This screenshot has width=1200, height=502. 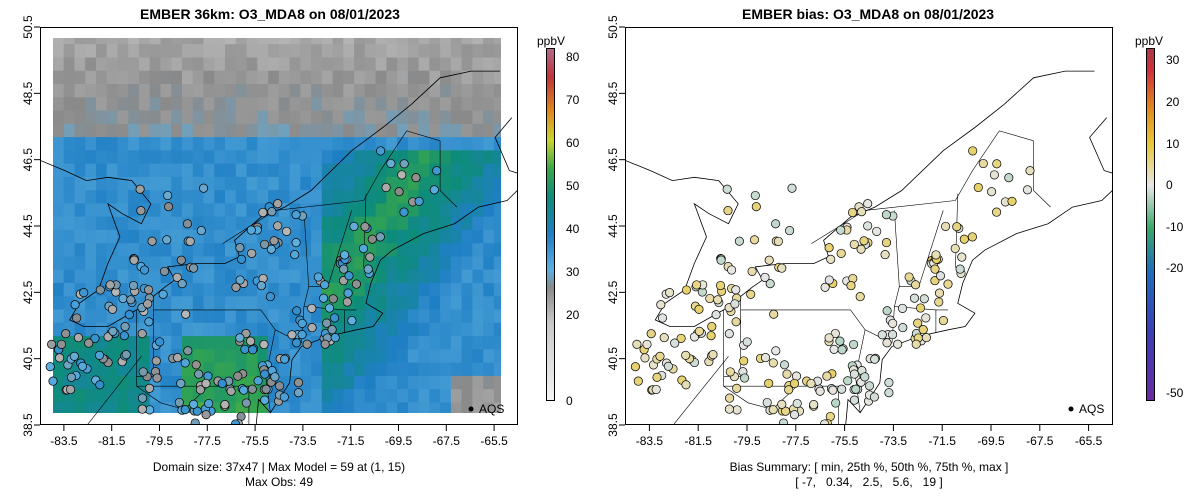 I want to click on right-x-tick-label: -77.5, so click(x=796, y=441).